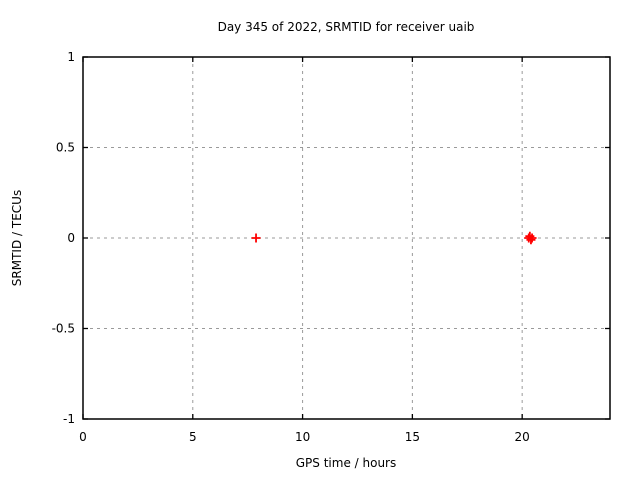 This screenshot has height=484, width=640. I want to click on x-tick-label: 15, so click(412, 437).